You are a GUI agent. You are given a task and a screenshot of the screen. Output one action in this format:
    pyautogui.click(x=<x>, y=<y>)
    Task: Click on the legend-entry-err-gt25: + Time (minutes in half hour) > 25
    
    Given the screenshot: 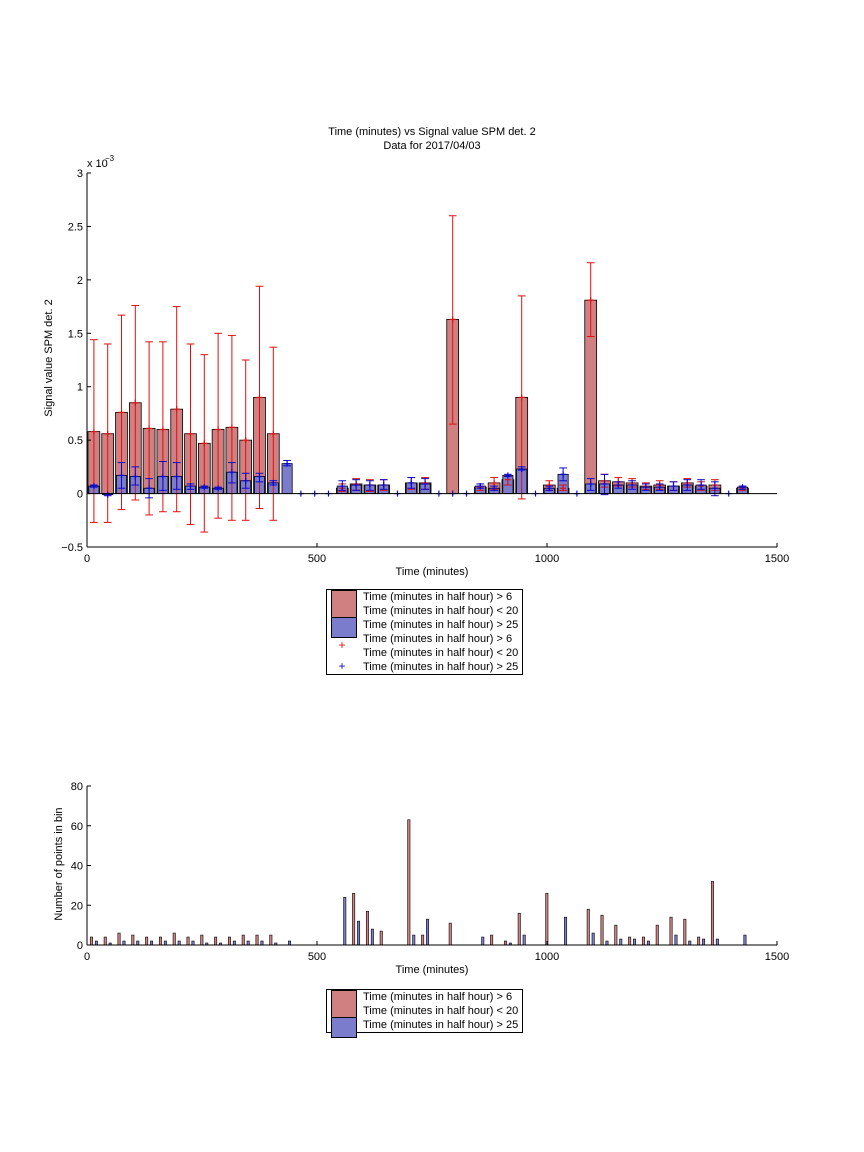 What is the action you would take?
    pyautogui.click(x=424, y=666)
    